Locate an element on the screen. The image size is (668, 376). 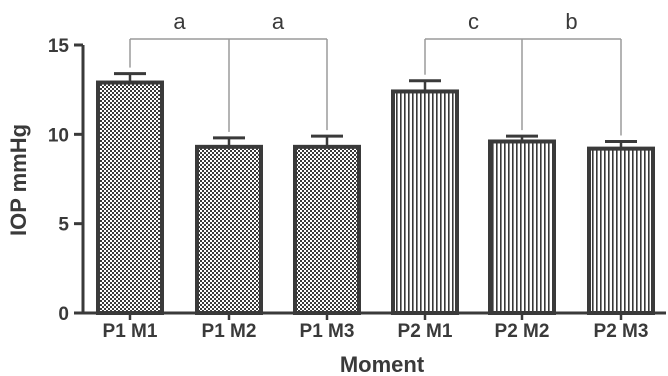
x-tick-label: P2 M2 is located at coordinates (522, 331).